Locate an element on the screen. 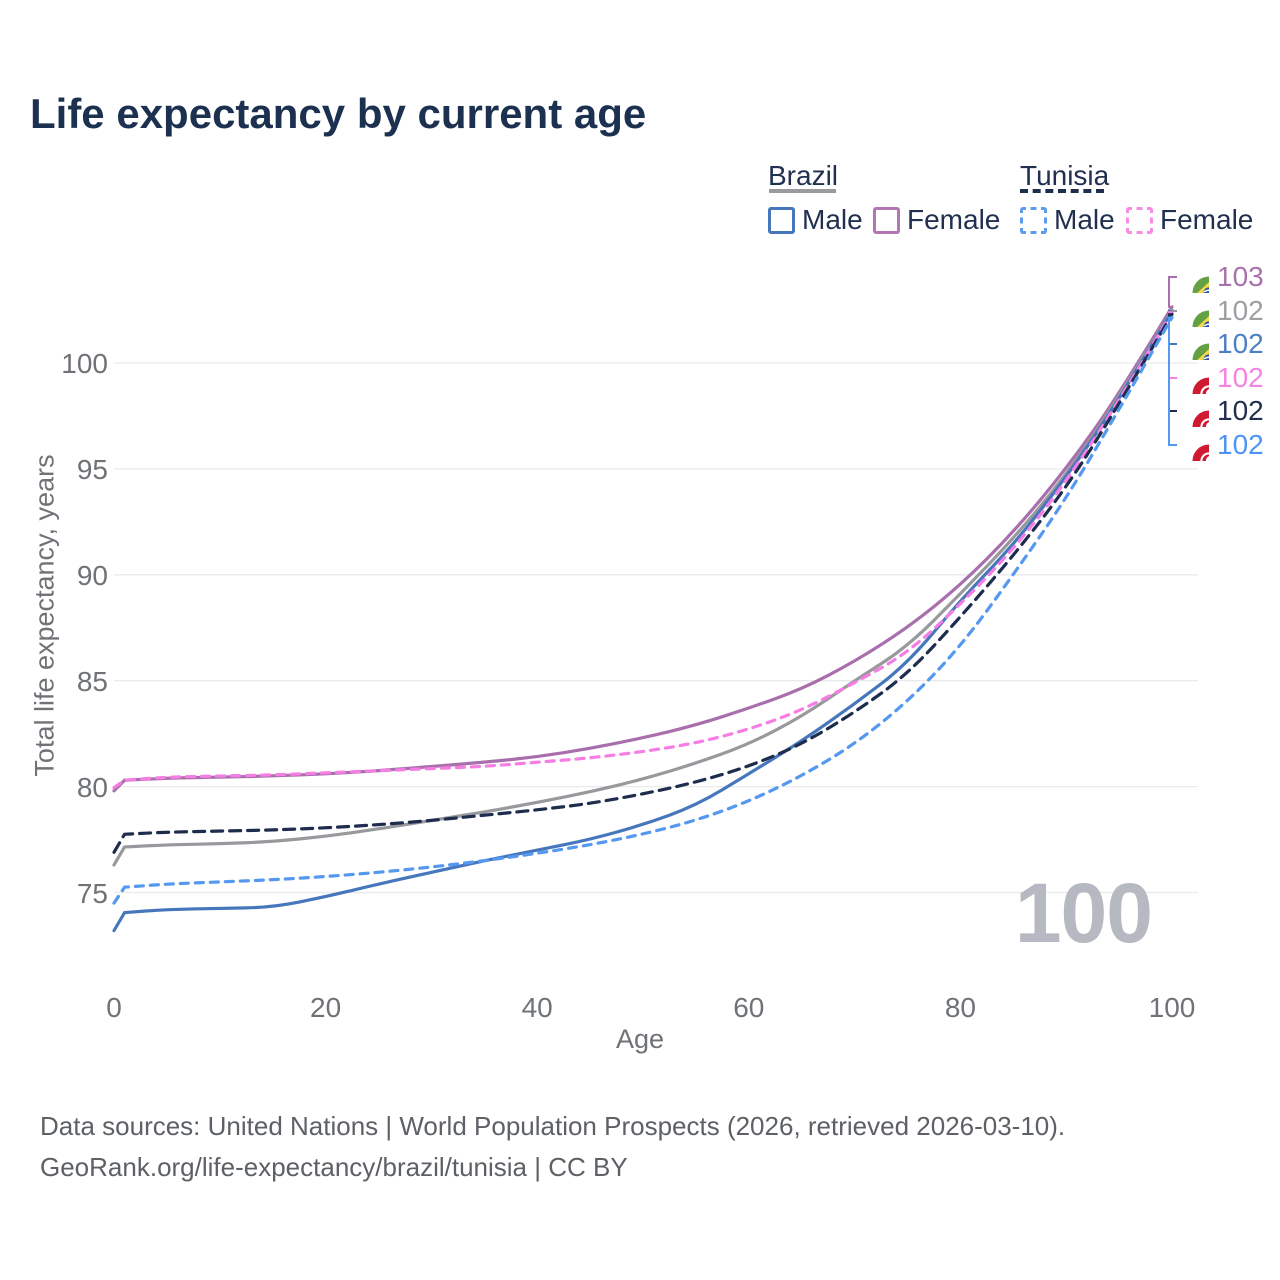 Image resolution: width=1280 pixels, height=1280 pixels. end-label-brazil-total: 102 is located at coordinates (1220, 310).